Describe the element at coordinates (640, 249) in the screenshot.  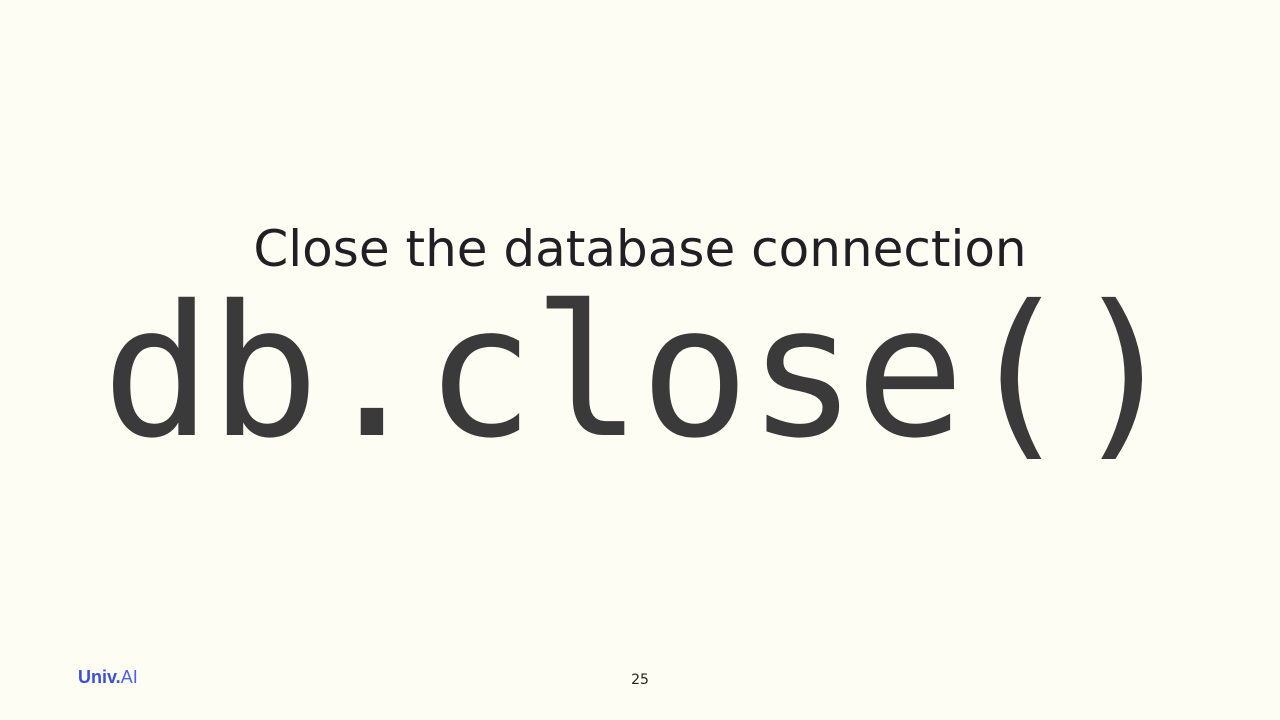
I see `slide-title: Close the database connection` at that location.